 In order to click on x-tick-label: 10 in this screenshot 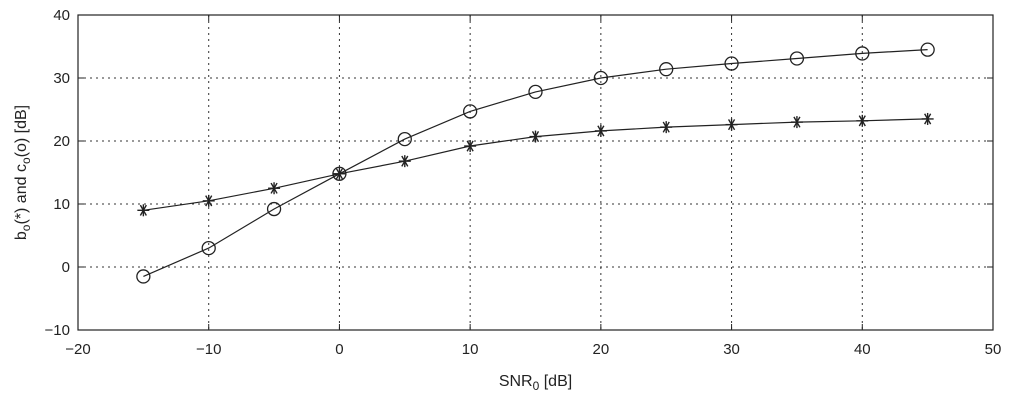, I will do `click(470, 349)`.